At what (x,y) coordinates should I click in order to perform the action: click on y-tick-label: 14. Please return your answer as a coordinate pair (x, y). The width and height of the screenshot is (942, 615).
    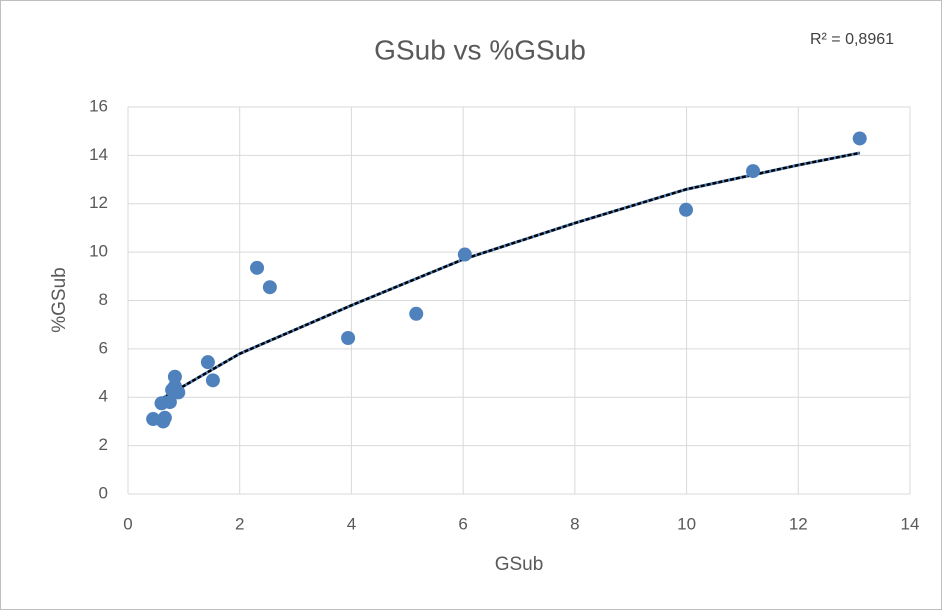
    Looking at the image, I should click on (98, 154).